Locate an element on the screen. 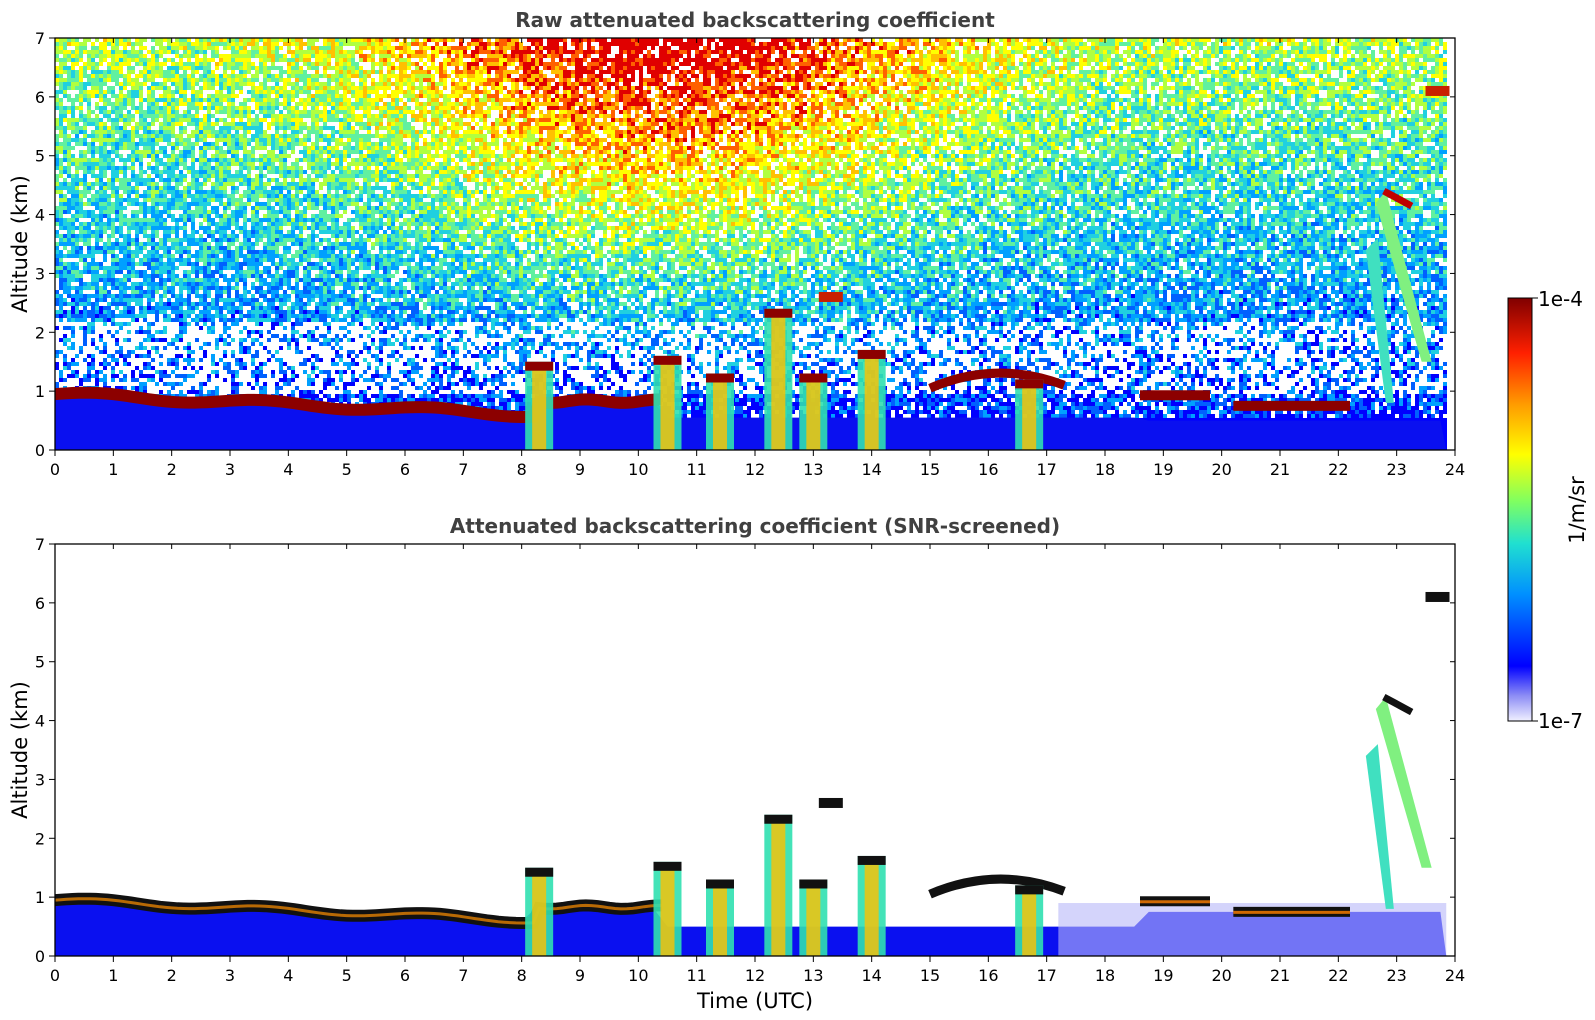 The height and width of the screenshot is (1020, 1595). x-axis-label: Time (UTC) is located at coordinates (754, 1001).